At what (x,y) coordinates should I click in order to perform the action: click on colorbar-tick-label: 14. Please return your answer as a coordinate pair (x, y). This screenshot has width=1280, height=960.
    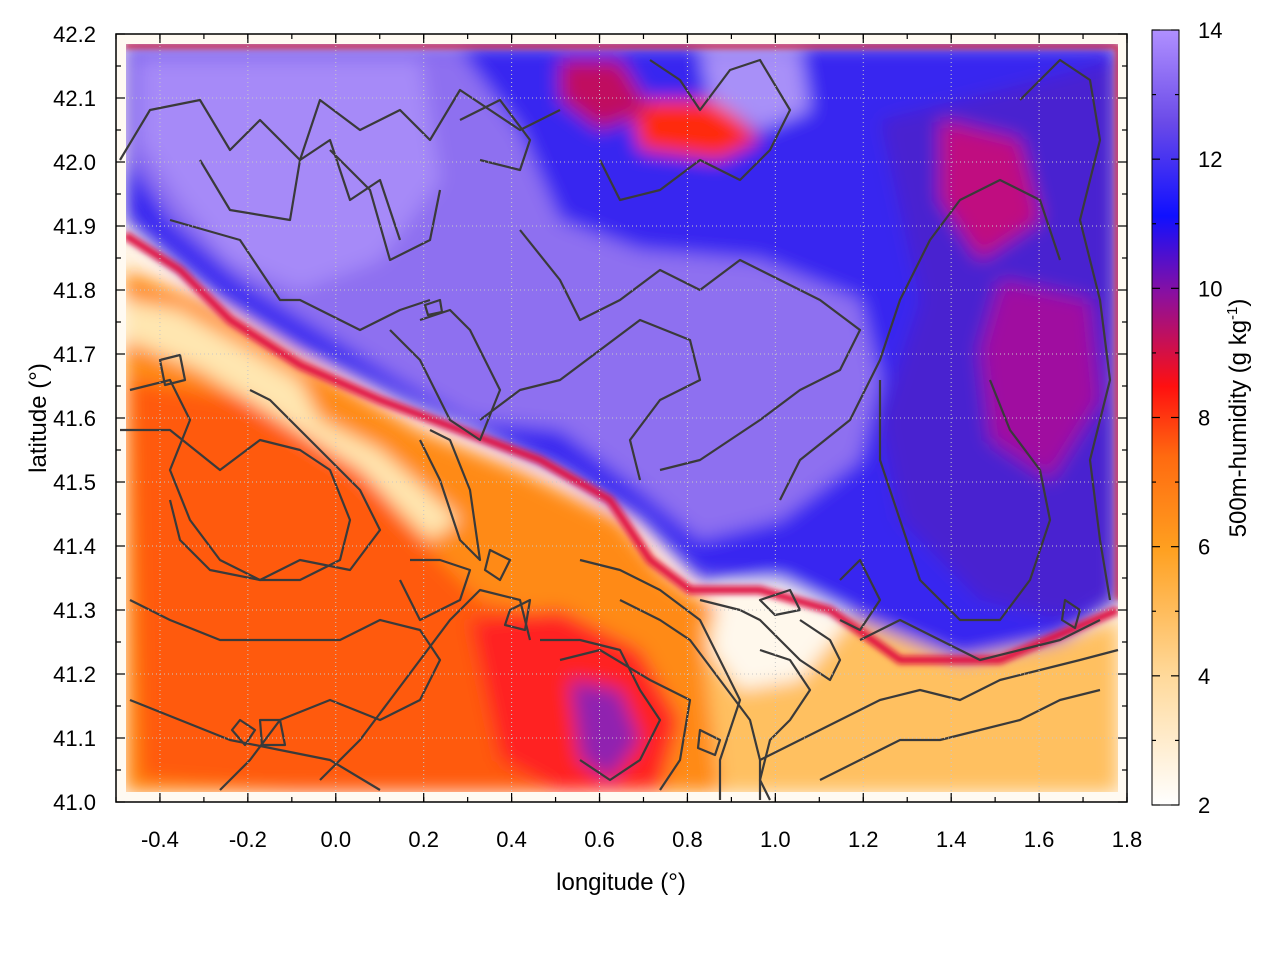
    Looking at the image, I should click on (1210, 30).